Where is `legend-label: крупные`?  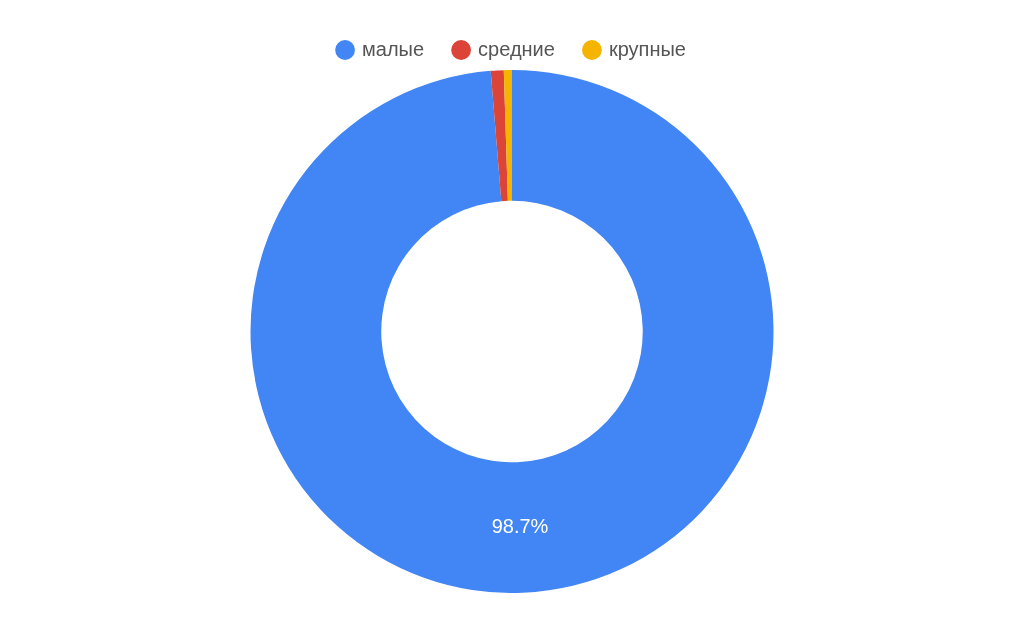
legend-label: крупные is located at coordinates (647, 48).